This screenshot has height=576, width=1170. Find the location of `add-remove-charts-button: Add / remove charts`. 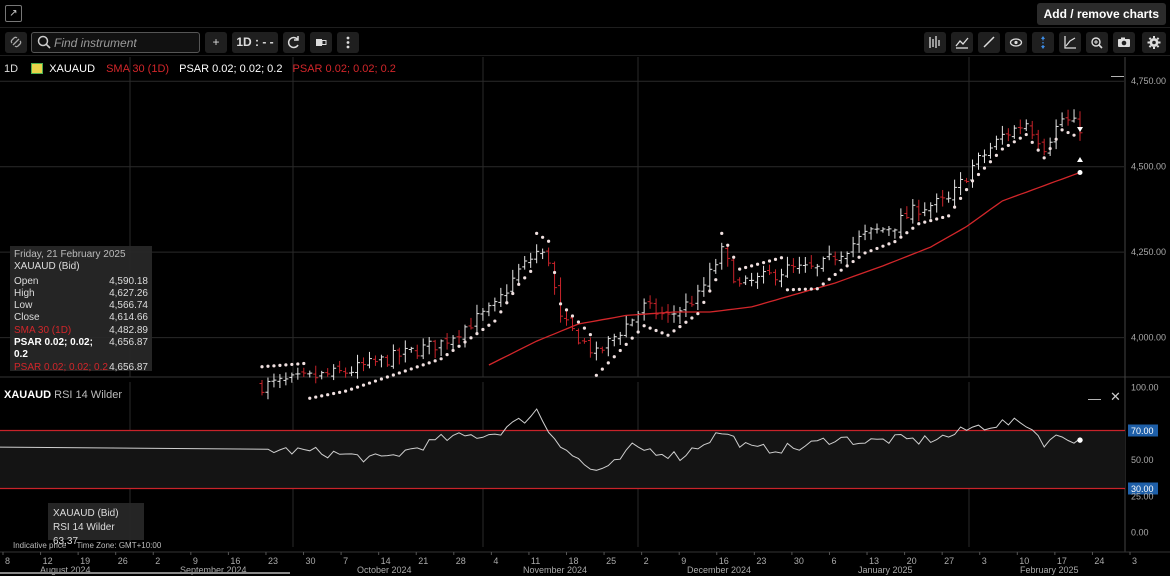

add-remove-charts-button: Add / remove charts is located at coordinates (1101, 14).